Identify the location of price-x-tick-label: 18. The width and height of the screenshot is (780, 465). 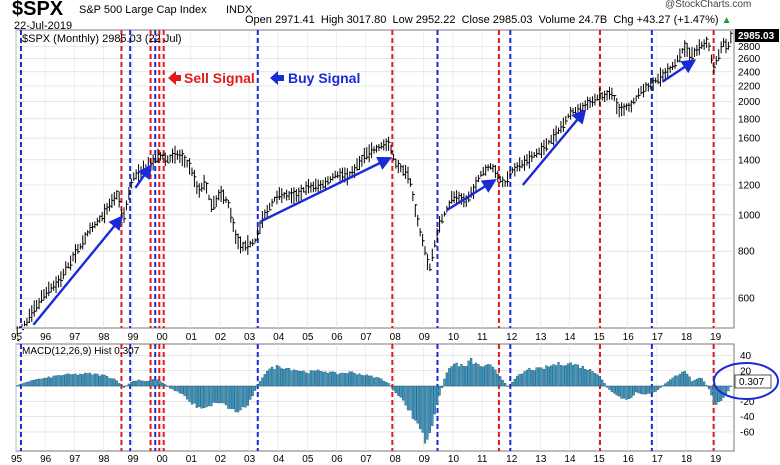
(687, 337).